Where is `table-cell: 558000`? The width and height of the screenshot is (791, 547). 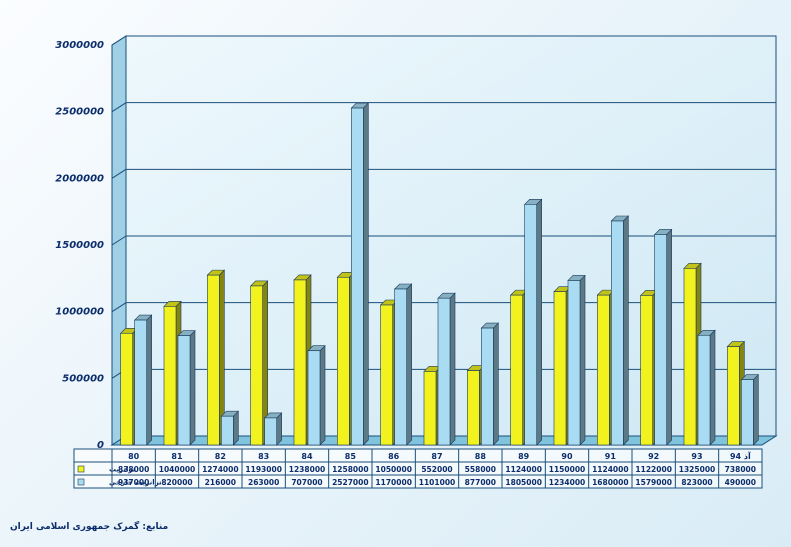 table-cell: 558000 is located at coordinates (480, 469).